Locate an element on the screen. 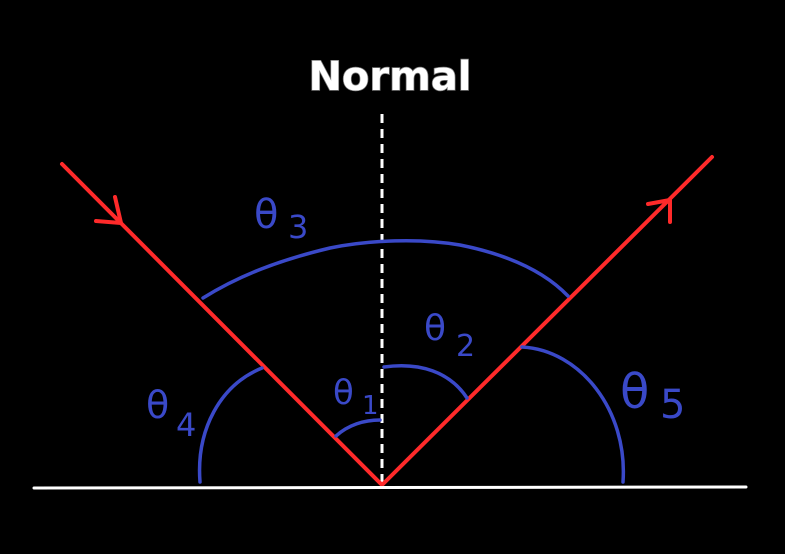 The height and width of the screenshot is (554, 785). angle-label-theta-2-subscript: 2 is located at coordinates (465, 346).